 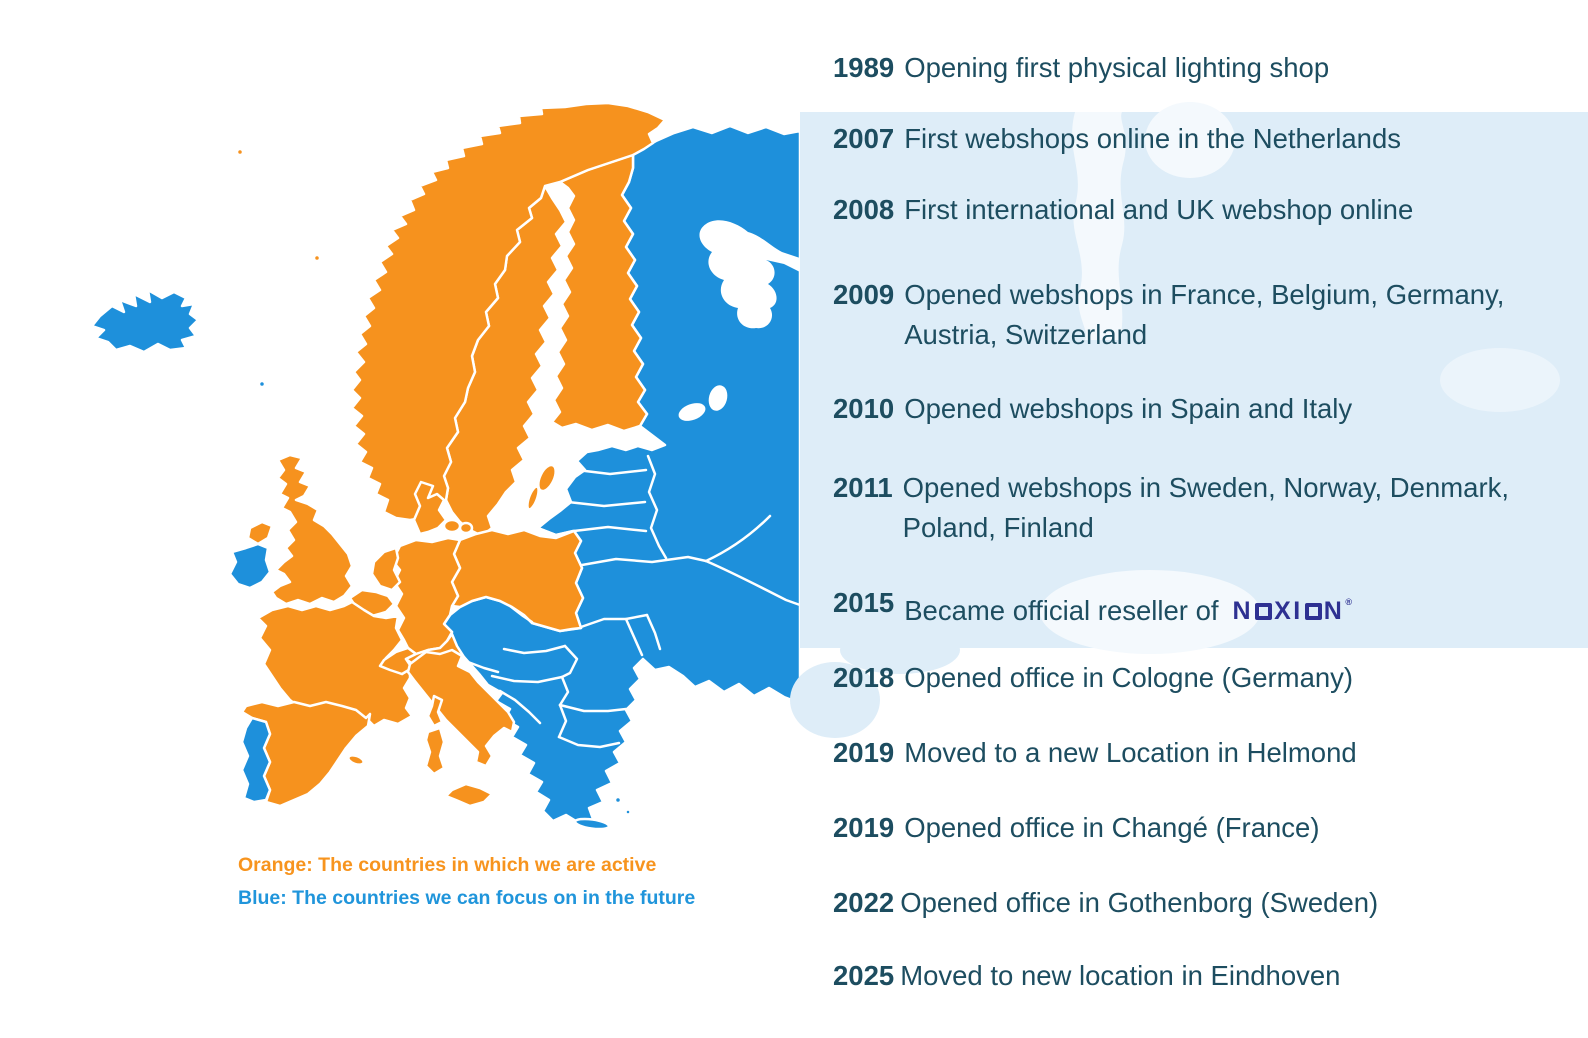 I want to click on island-sicily, so click(x=469, y=795).